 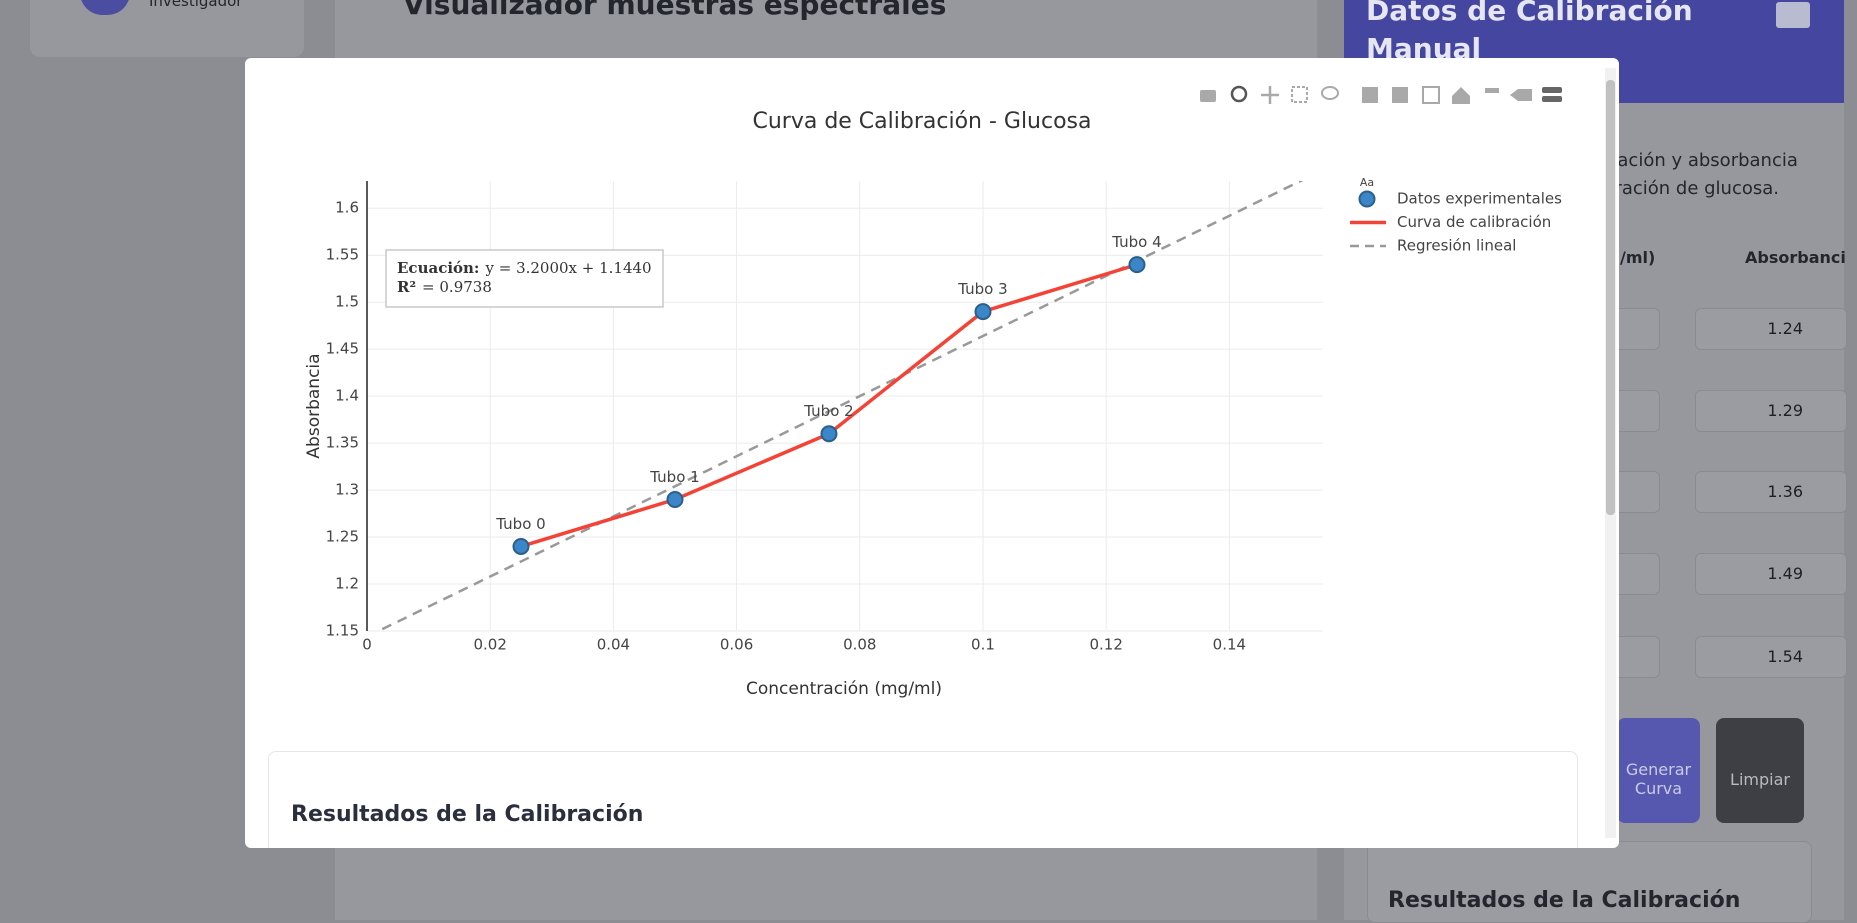 I want to click on absorbance-input: 1.29, so click(x=1771, y=411).